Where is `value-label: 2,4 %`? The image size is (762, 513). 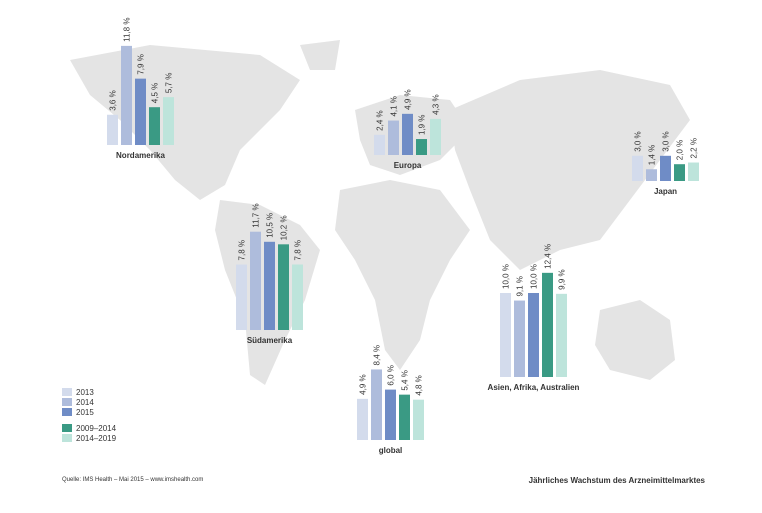 value-label: 2,4 % is located at coordinates (380, 120).